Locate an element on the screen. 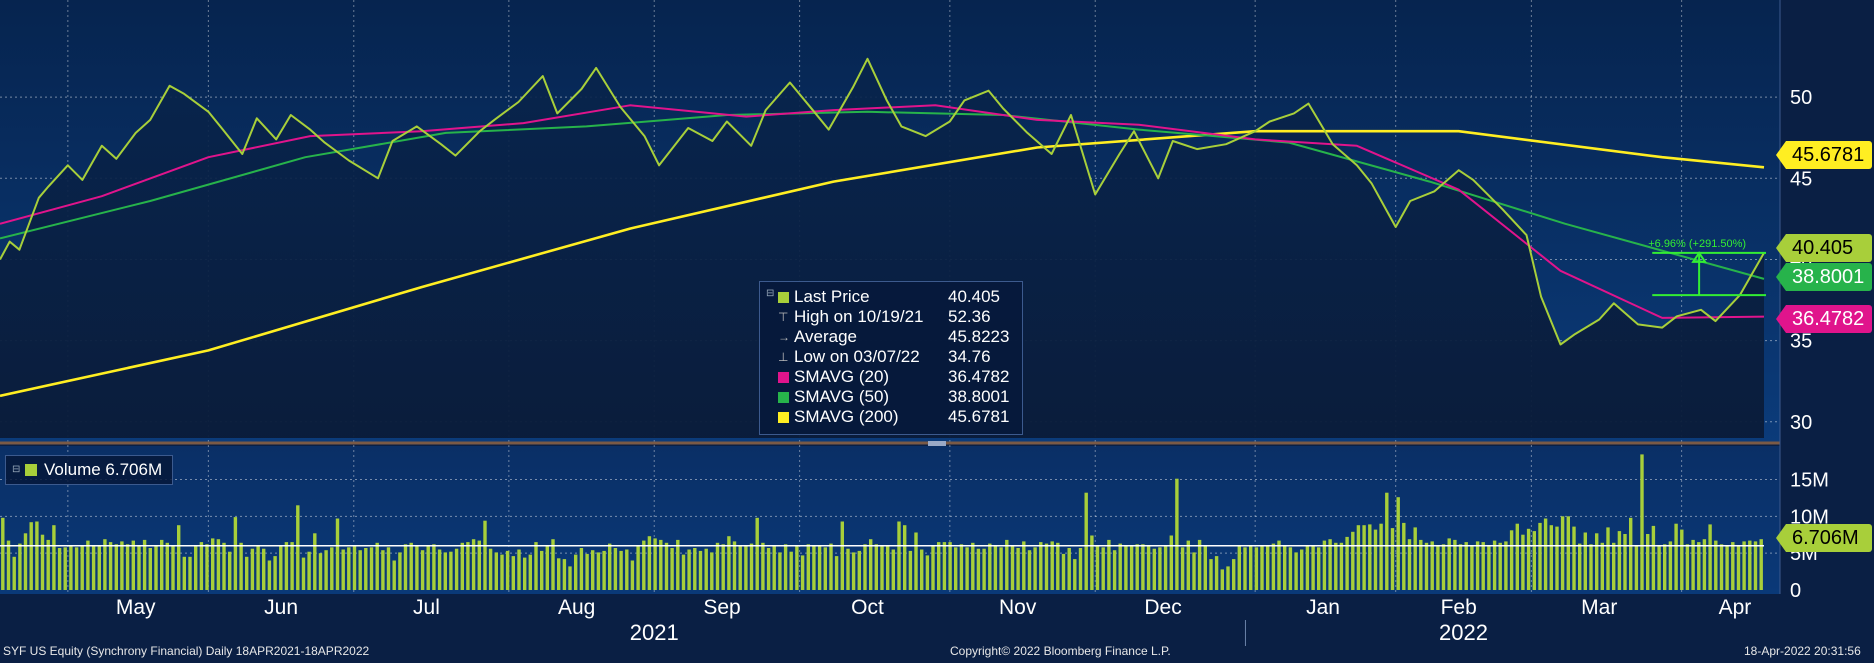 The image size is (1874, 663). legend-row: ⊤ High on 10/19/21 52.36 is located at coordinates (891, 317).